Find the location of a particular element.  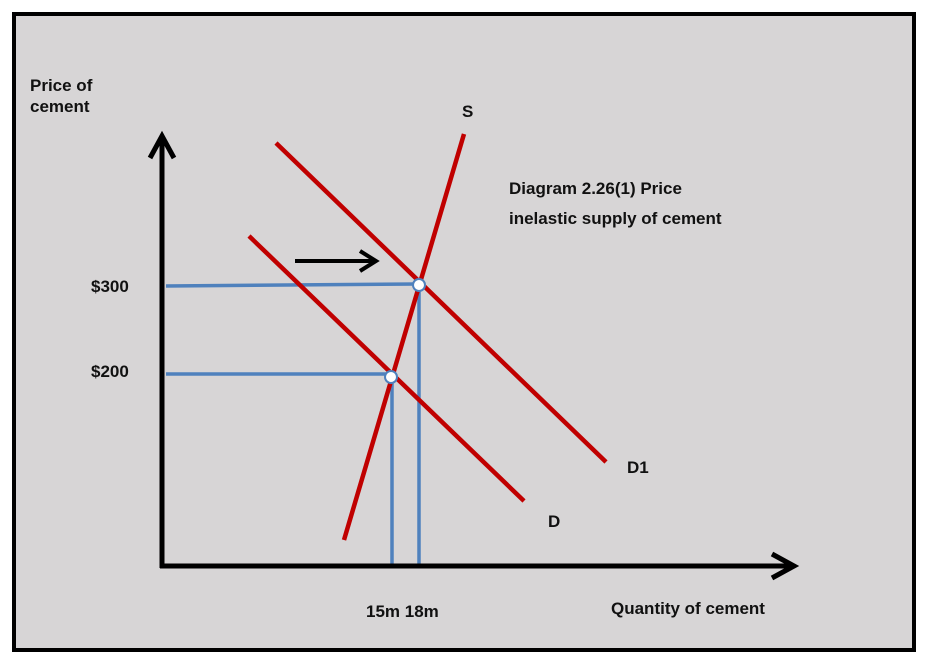

demand-curve-d is located at coordinates (386, 368).